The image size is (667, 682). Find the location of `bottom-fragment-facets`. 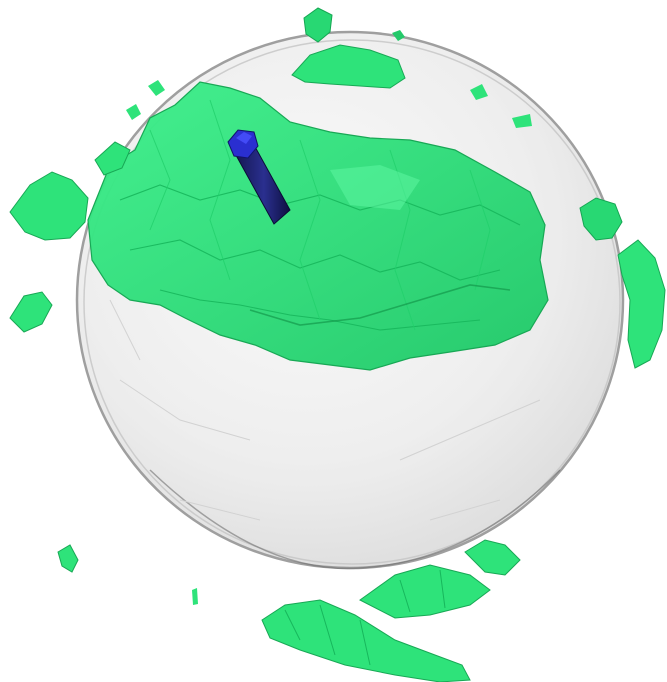

bottom-fragment-facets is located at coordinates (365, 617).